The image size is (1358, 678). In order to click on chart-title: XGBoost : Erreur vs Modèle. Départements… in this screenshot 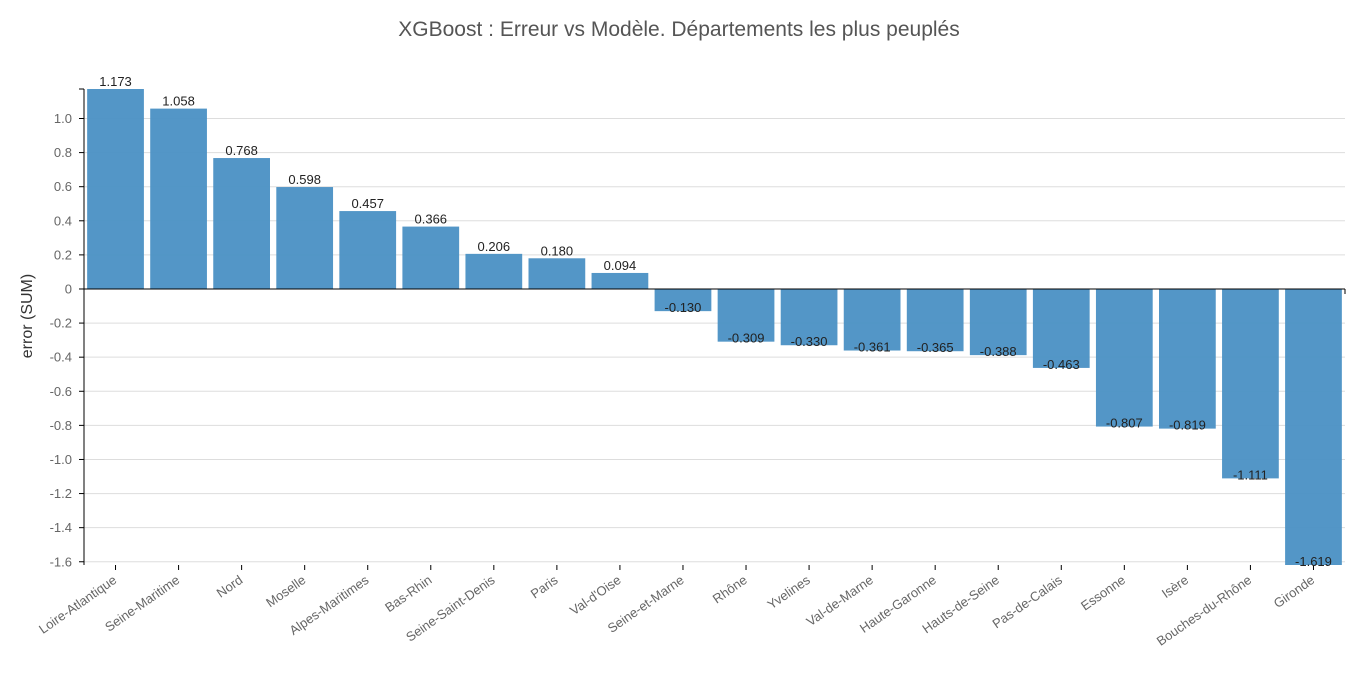, I will do `click(679, 29)`.